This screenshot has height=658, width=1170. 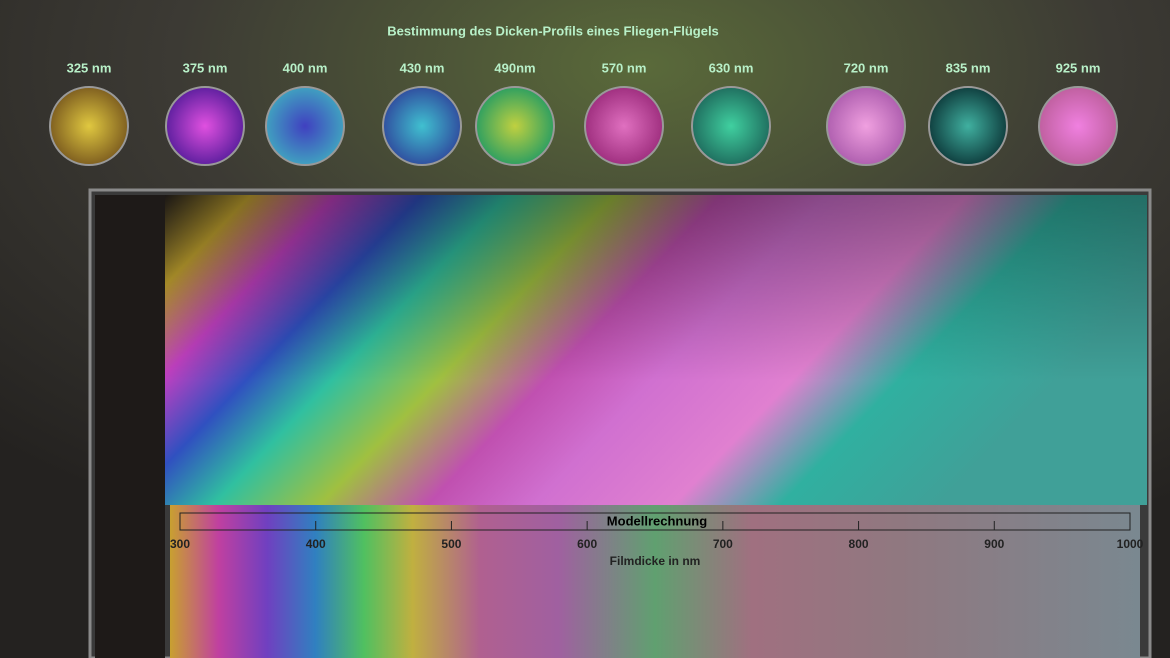 I want to click on sample-label: 375 nm, so click(x=205, y=67).